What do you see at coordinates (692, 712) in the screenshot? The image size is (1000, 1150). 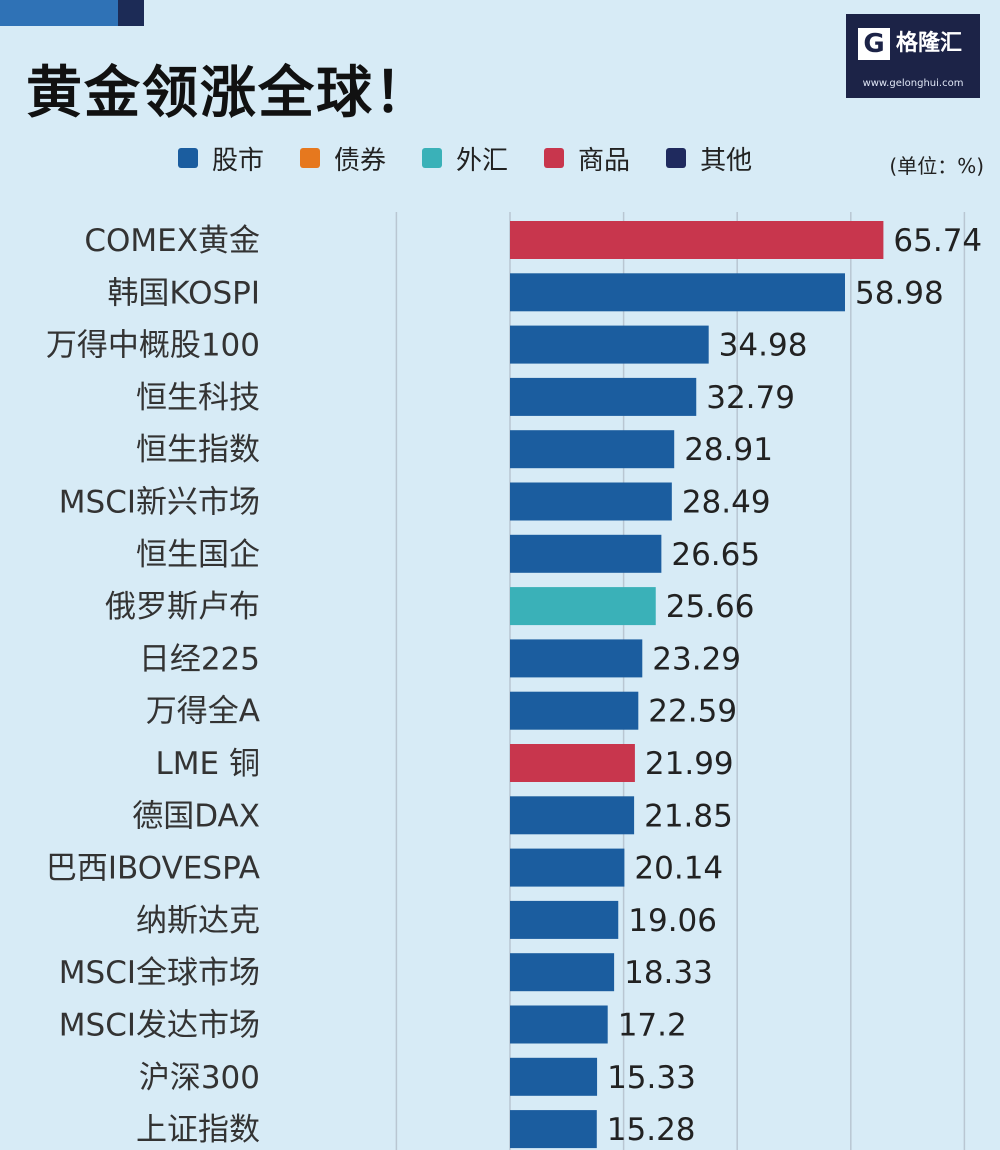 I see `value-label: 22.59` at bounding box center [692, 712].